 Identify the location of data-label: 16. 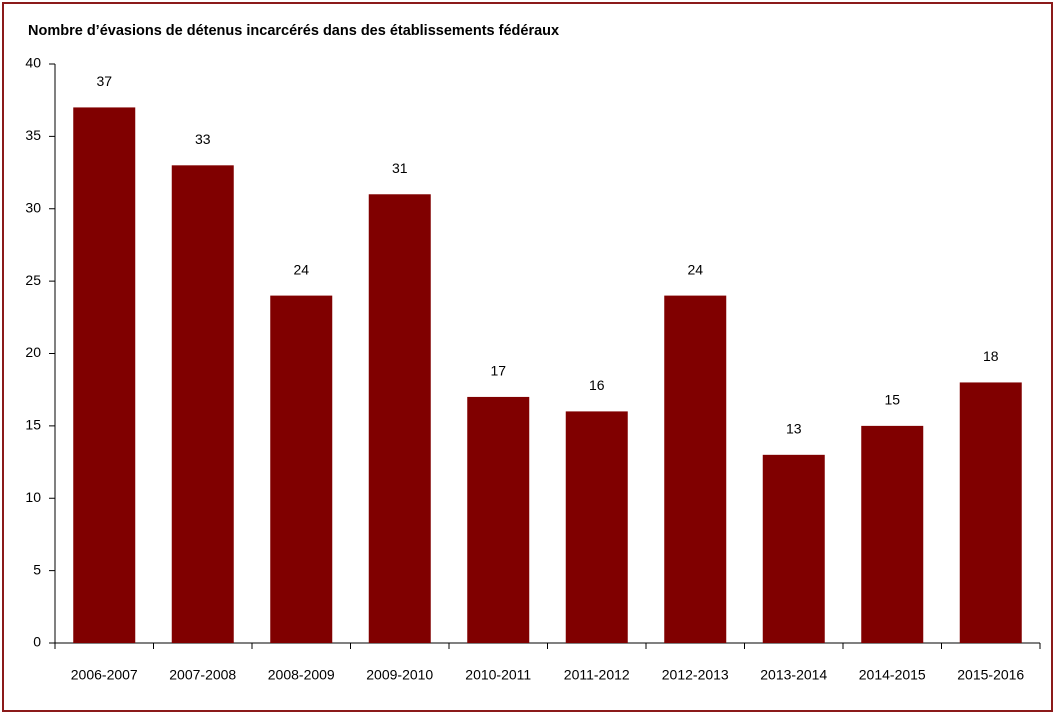
(597, 385).